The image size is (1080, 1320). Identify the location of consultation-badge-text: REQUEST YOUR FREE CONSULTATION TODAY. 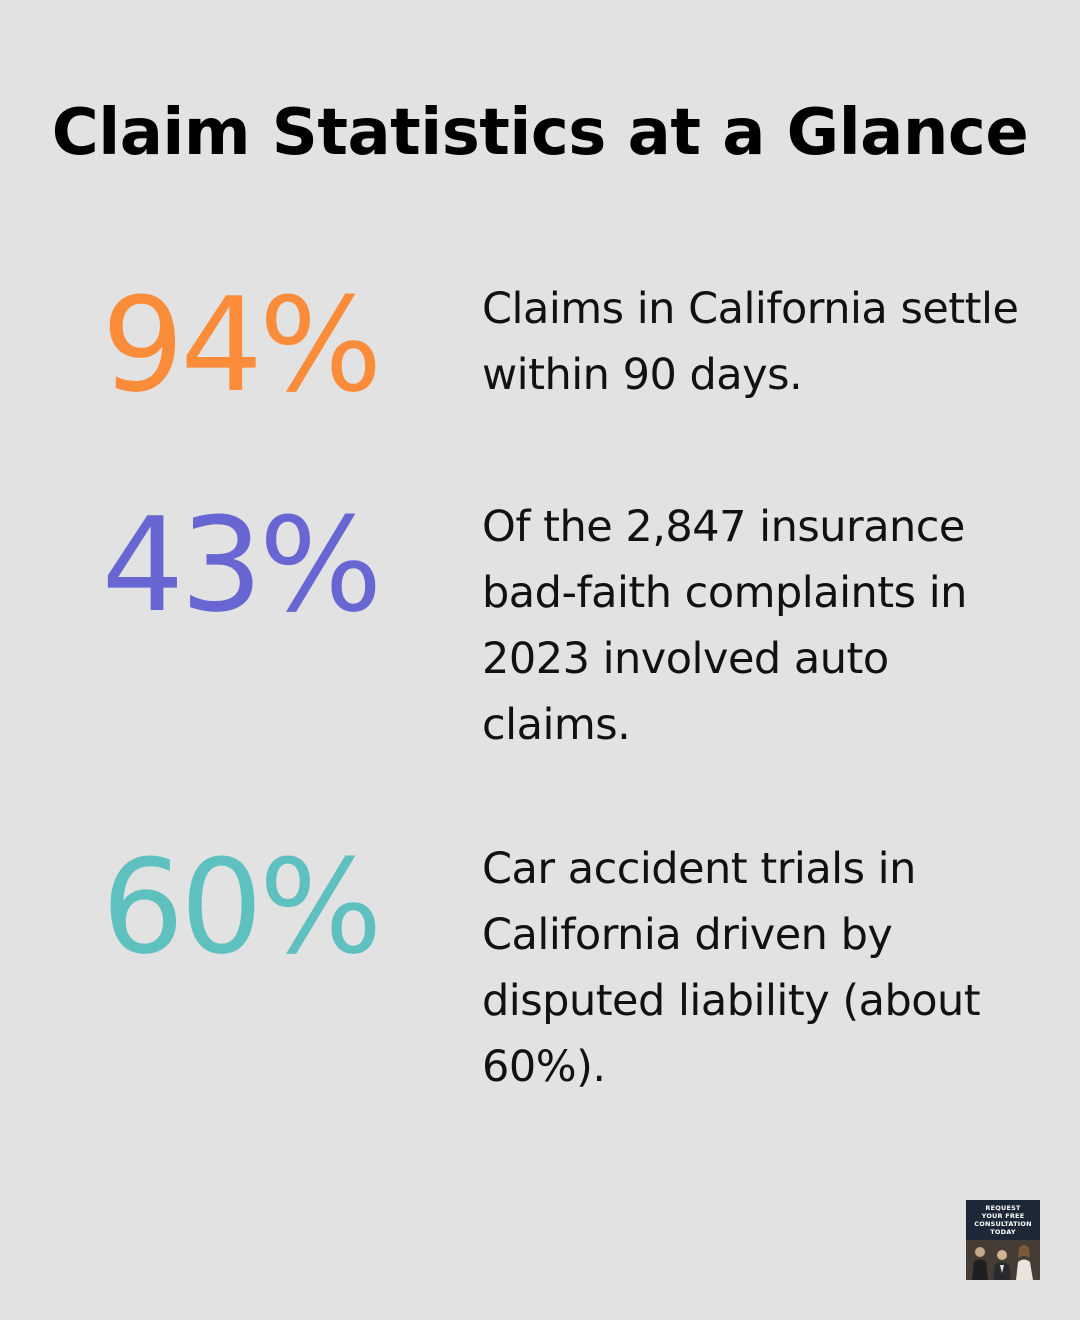
(1003, 1220).